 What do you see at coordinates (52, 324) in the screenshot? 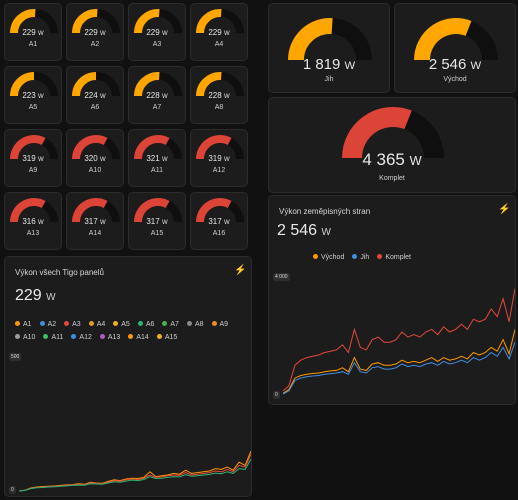
I see `legend-label: A2` at bounding box center [52, 324].